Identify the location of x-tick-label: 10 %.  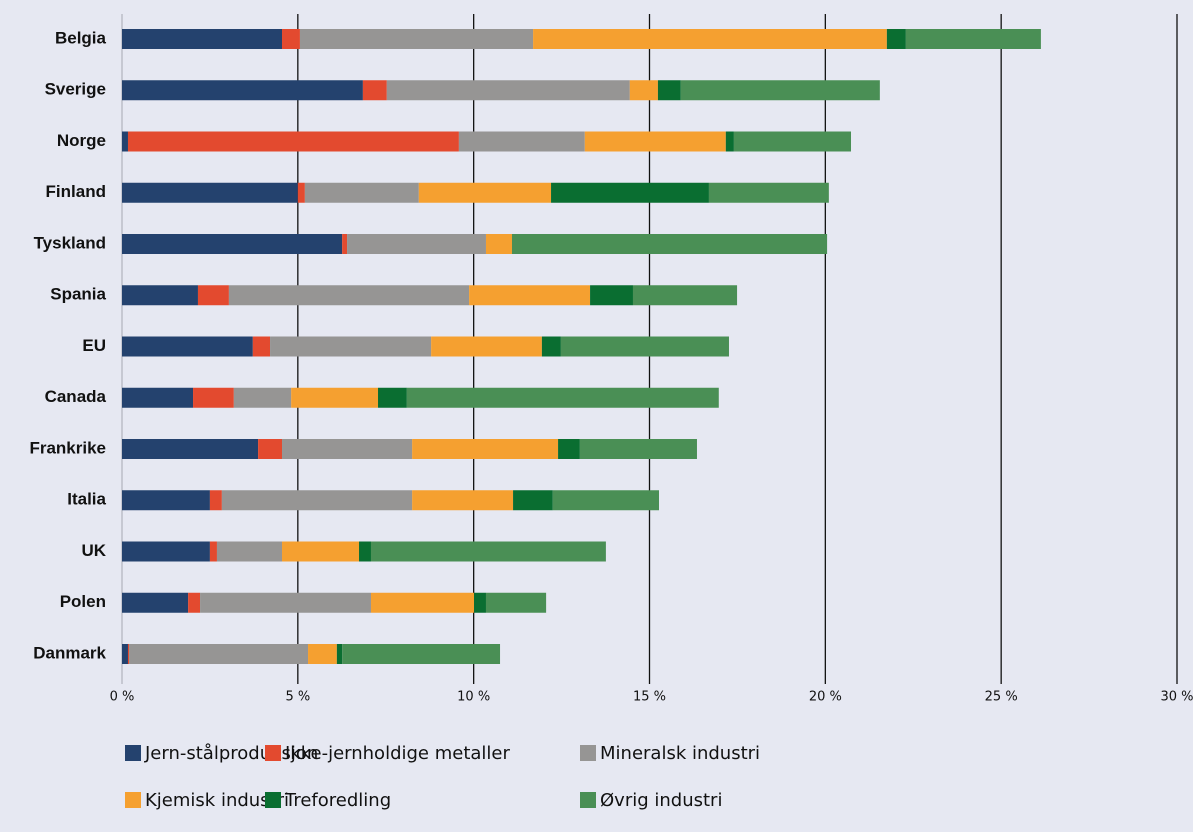
(473, 697).